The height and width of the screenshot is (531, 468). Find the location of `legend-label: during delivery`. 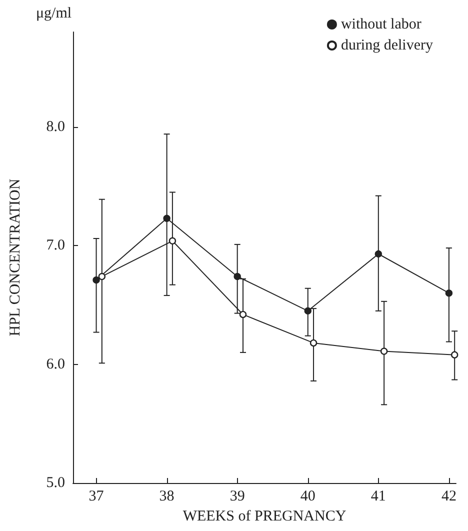

legend-label: during delivery is located at coordinates (387, 46).